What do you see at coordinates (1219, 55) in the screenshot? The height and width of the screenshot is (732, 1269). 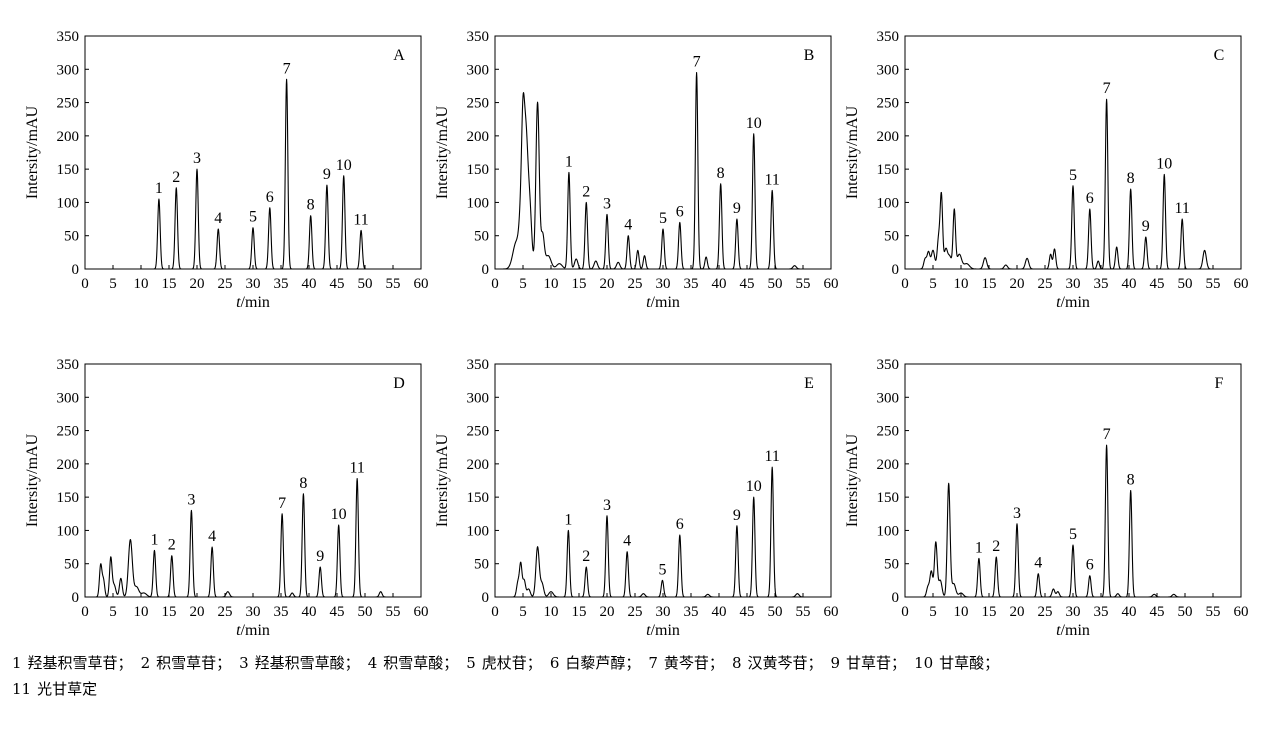 I see `panel-label: C` at bounding box center [1219, 55].